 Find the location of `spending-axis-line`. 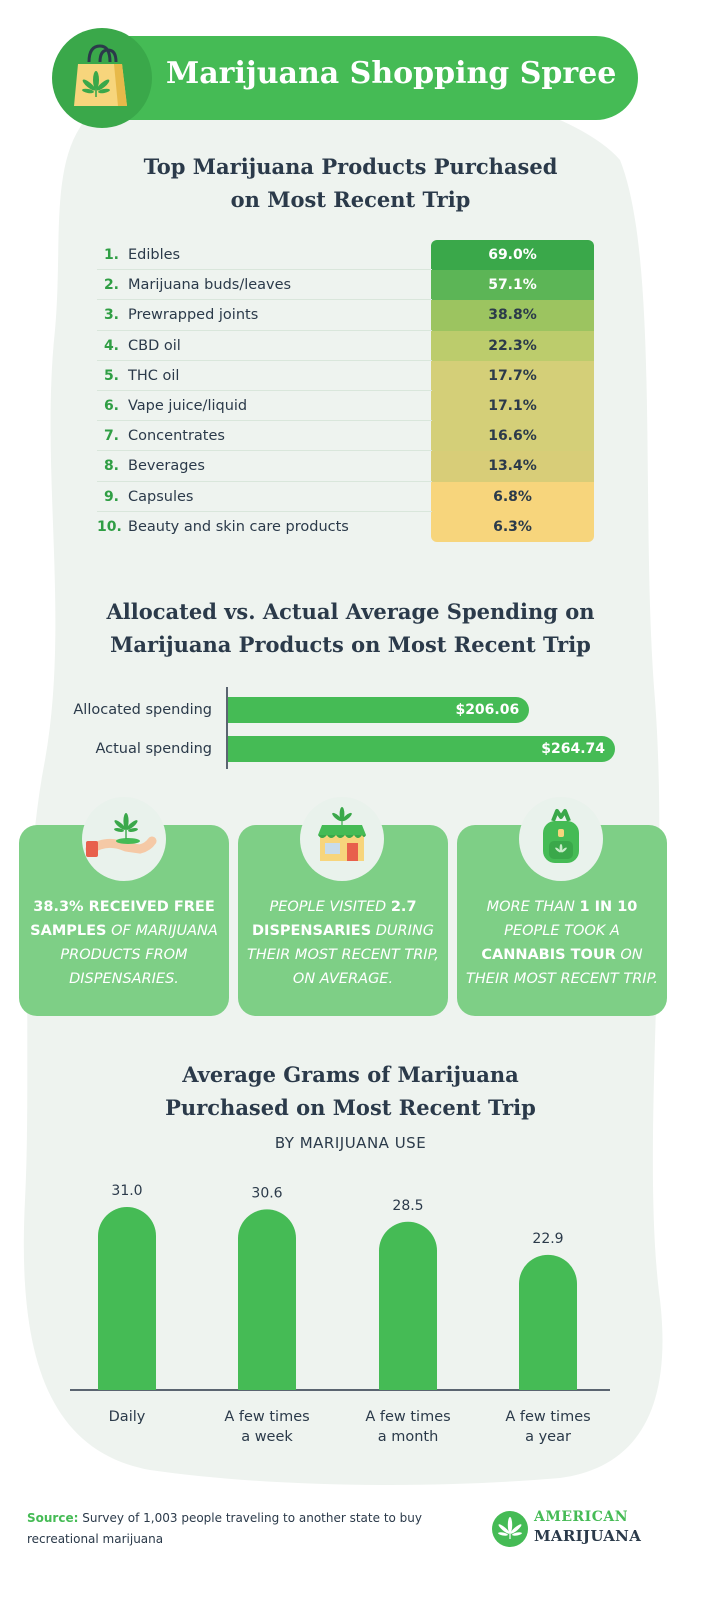

spending-axis-line is located at coordinates (227, 728).